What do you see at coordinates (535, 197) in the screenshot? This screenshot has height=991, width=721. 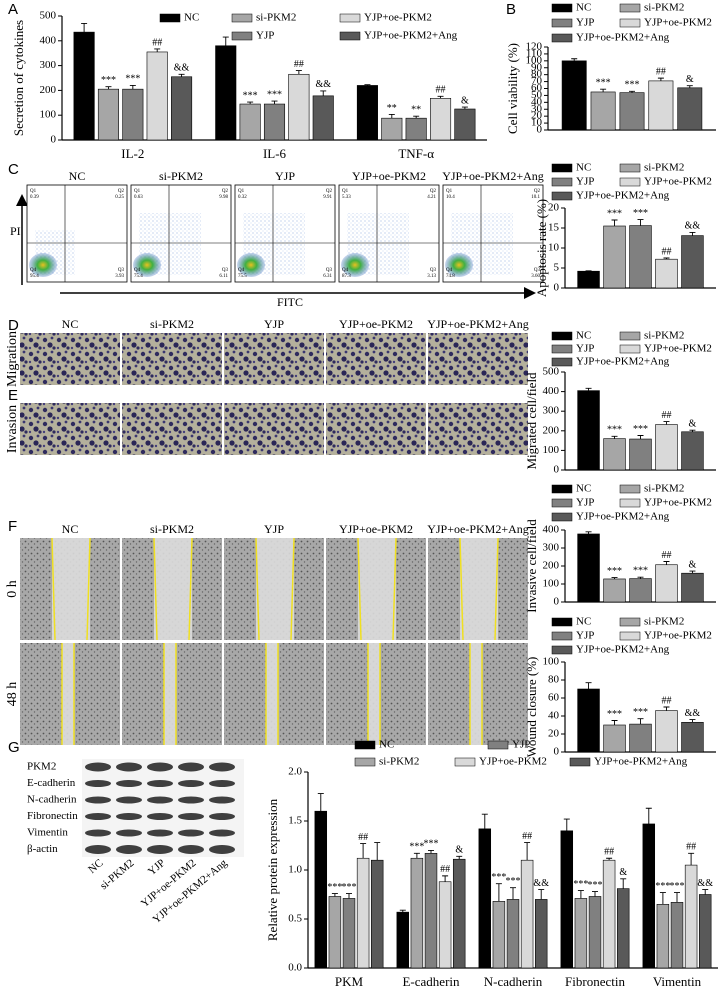 I see `quadrant-value: 10.1` at bounding box center [535, 197].